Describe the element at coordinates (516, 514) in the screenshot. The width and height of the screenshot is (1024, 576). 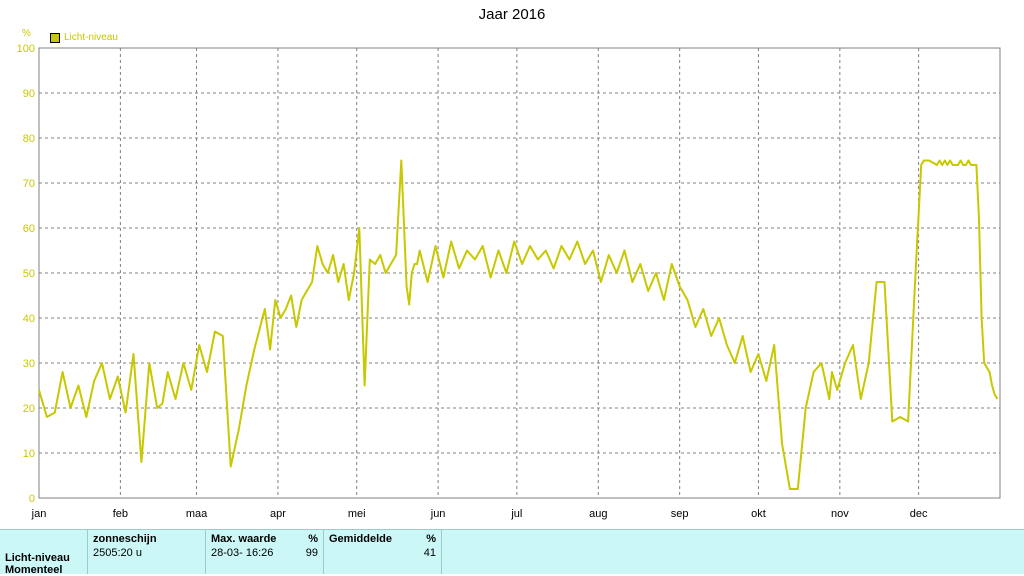
I see `x-tick-label: jul` at that location.